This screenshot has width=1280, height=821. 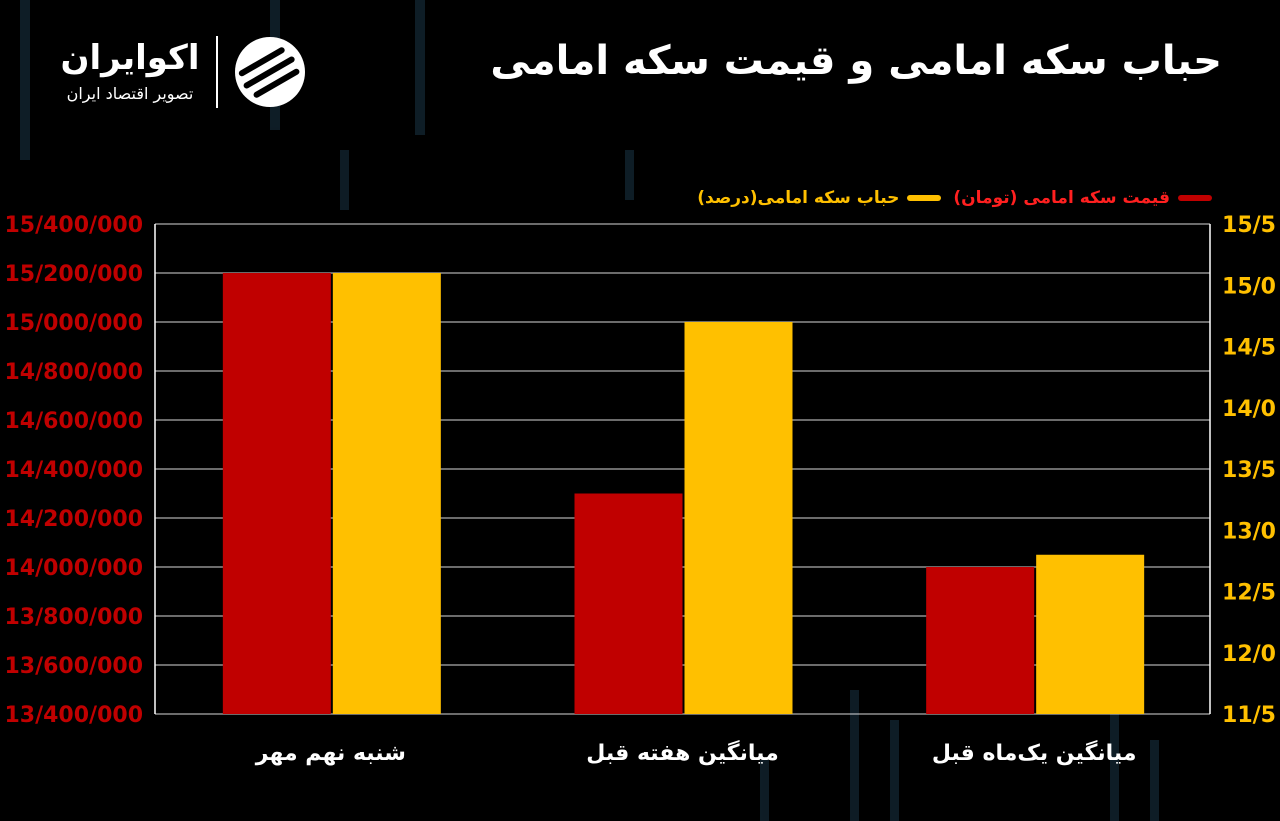 What do you see at coordinates (1249, 470) in the screenshot?
I see `right-axis-tick-label: 13/5` at bounding box center [1249, 470].